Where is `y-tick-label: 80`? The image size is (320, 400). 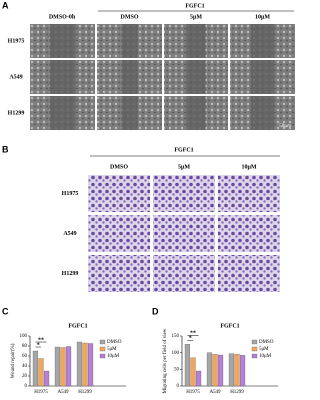 y-tick-label: 80 is located at coordinates (25, 346).